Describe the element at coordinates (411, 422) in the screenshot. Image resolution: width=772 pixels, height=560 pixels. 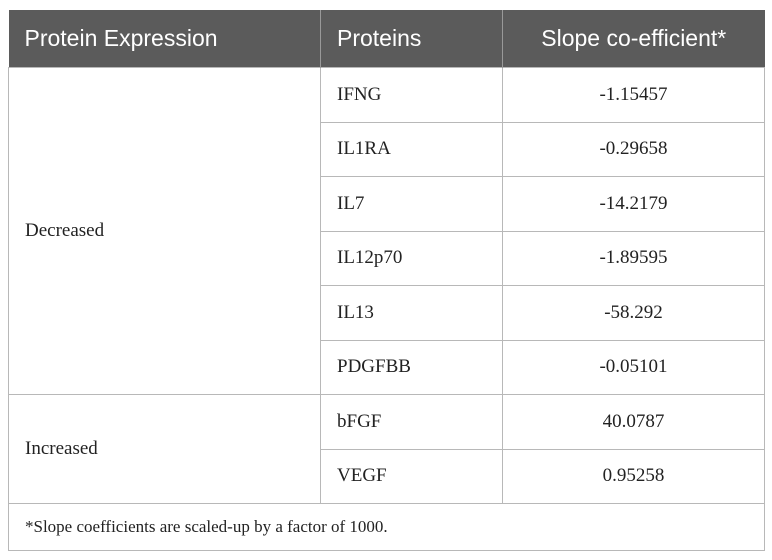
I see `protein-name: bFGF` at that location.